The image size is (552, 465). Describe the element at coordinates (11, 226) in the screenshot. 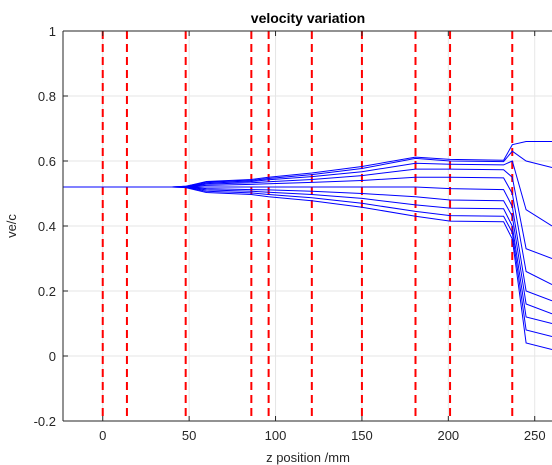

I see `y-axis-label: ve/c` at that location.